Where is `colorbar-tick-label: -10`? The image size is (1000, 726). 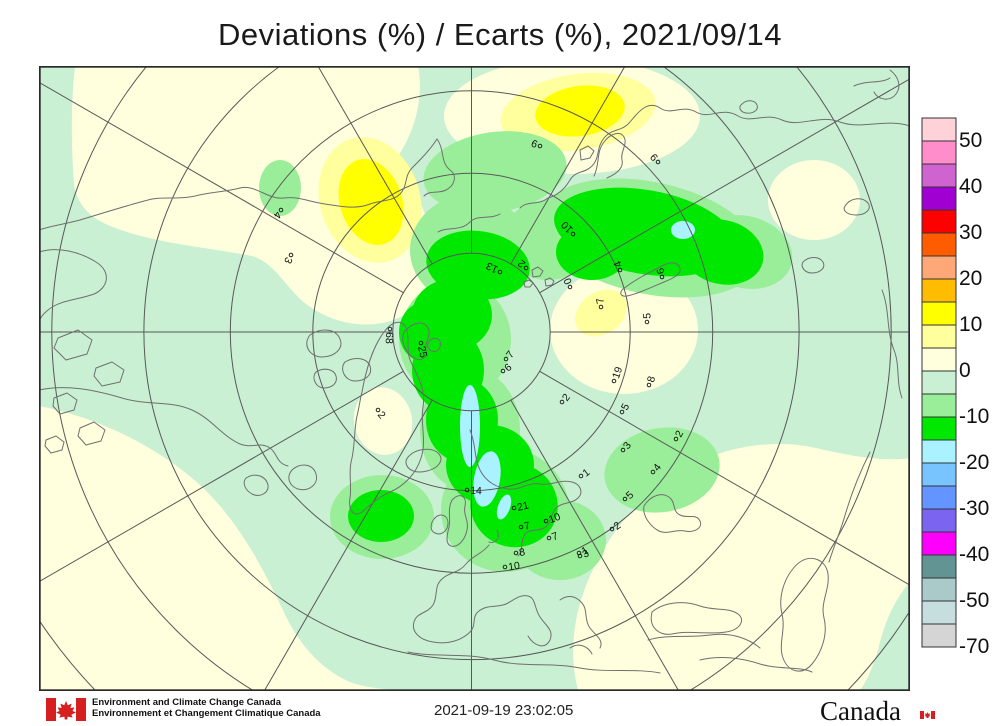 colorbar-tick-label: -10 is located at coordinates (974, 416).